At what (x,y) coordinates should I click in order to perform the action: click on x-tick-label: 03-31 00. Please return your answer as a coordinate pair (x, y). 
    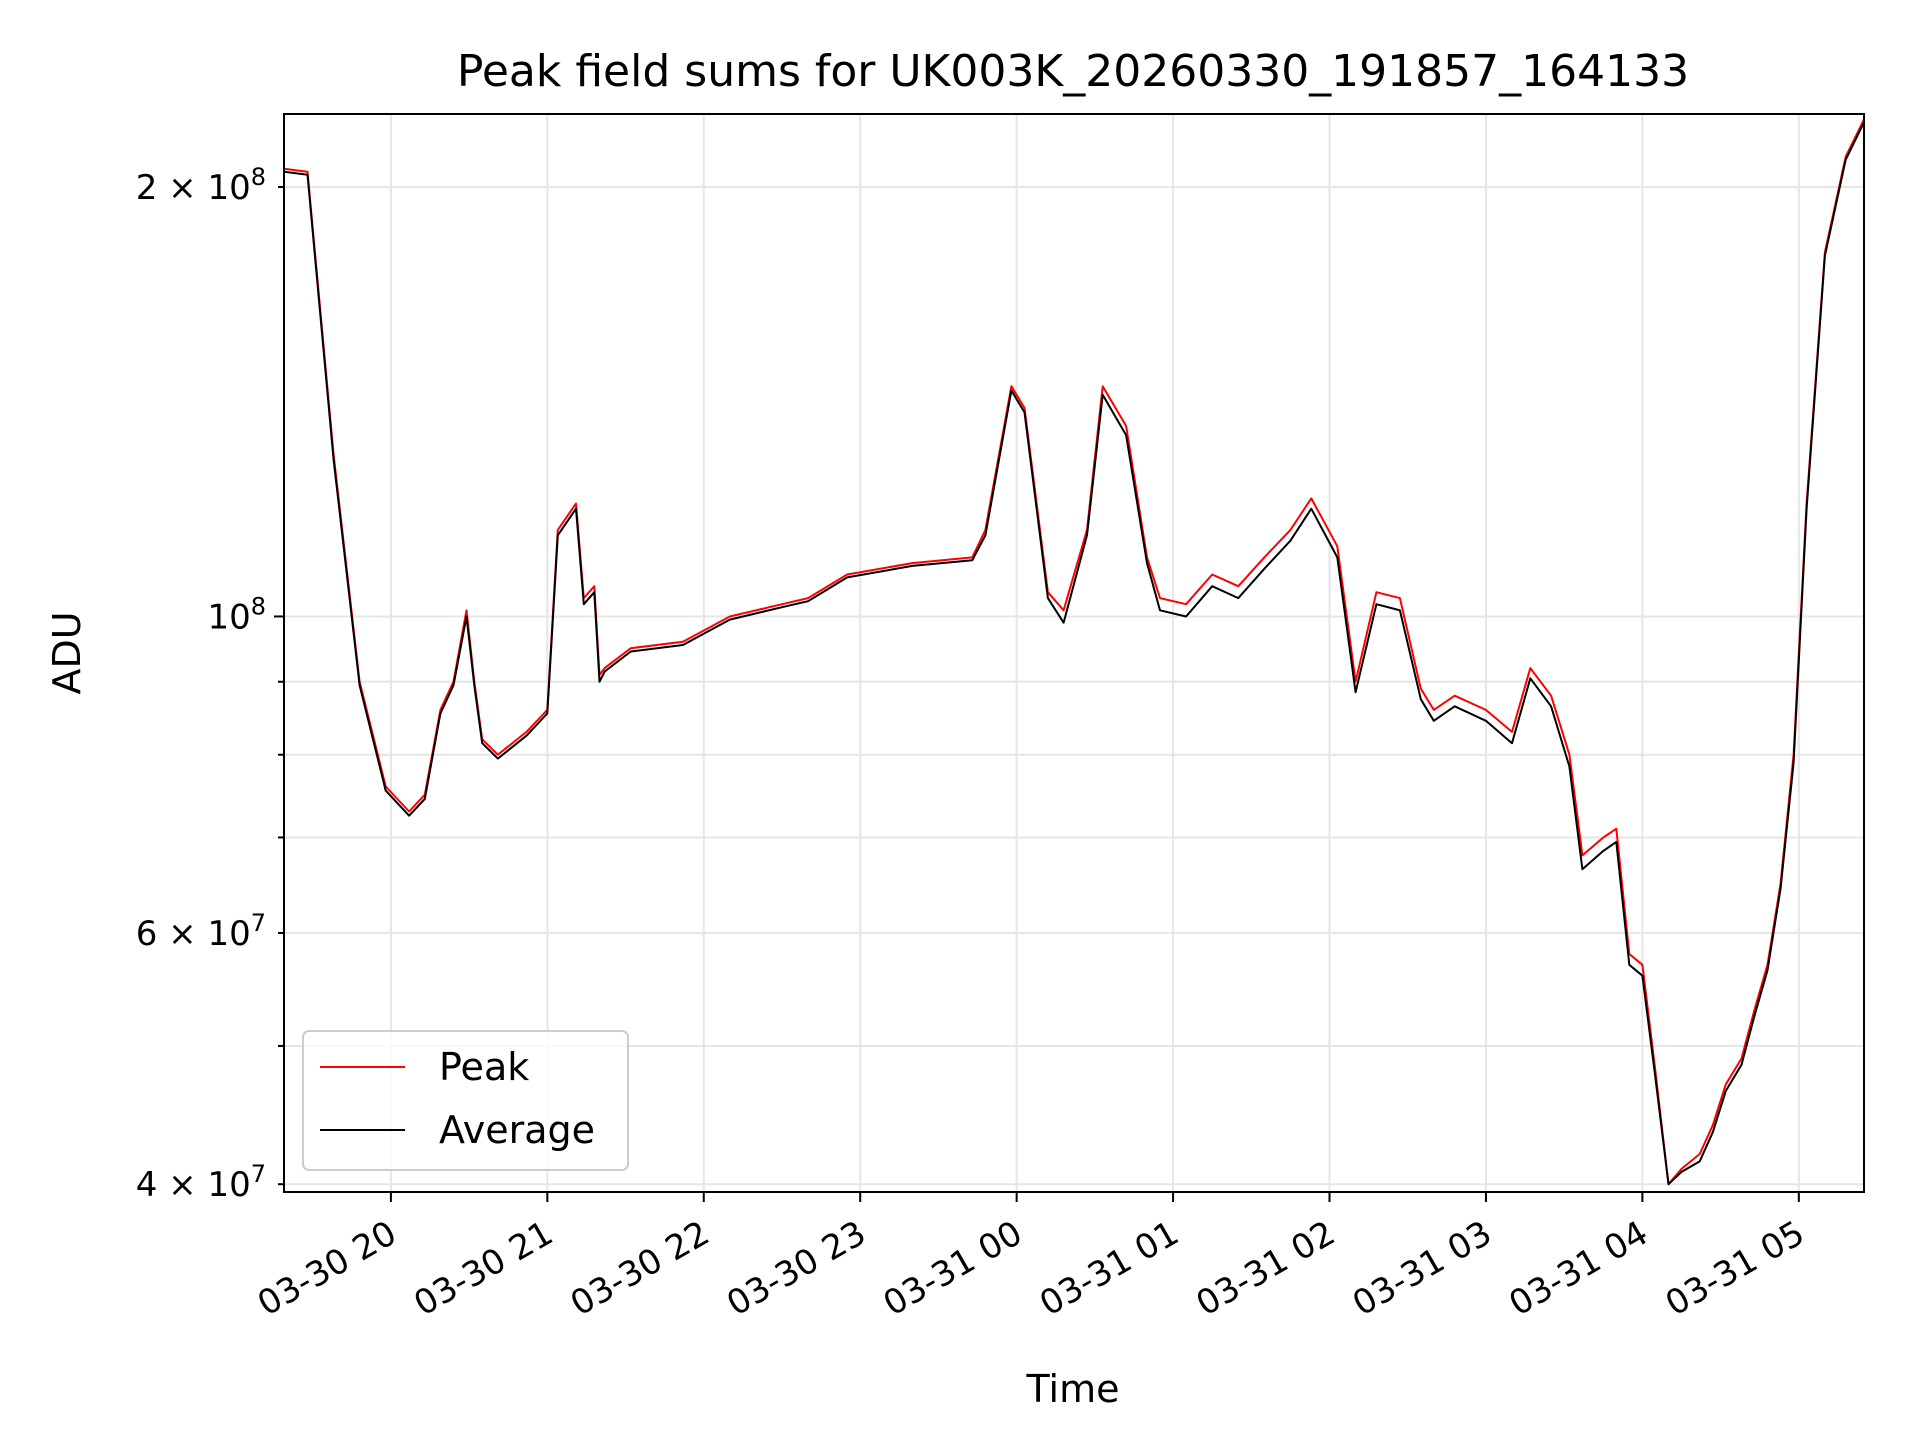
    Looking at the image, I should click on (953, 1268).